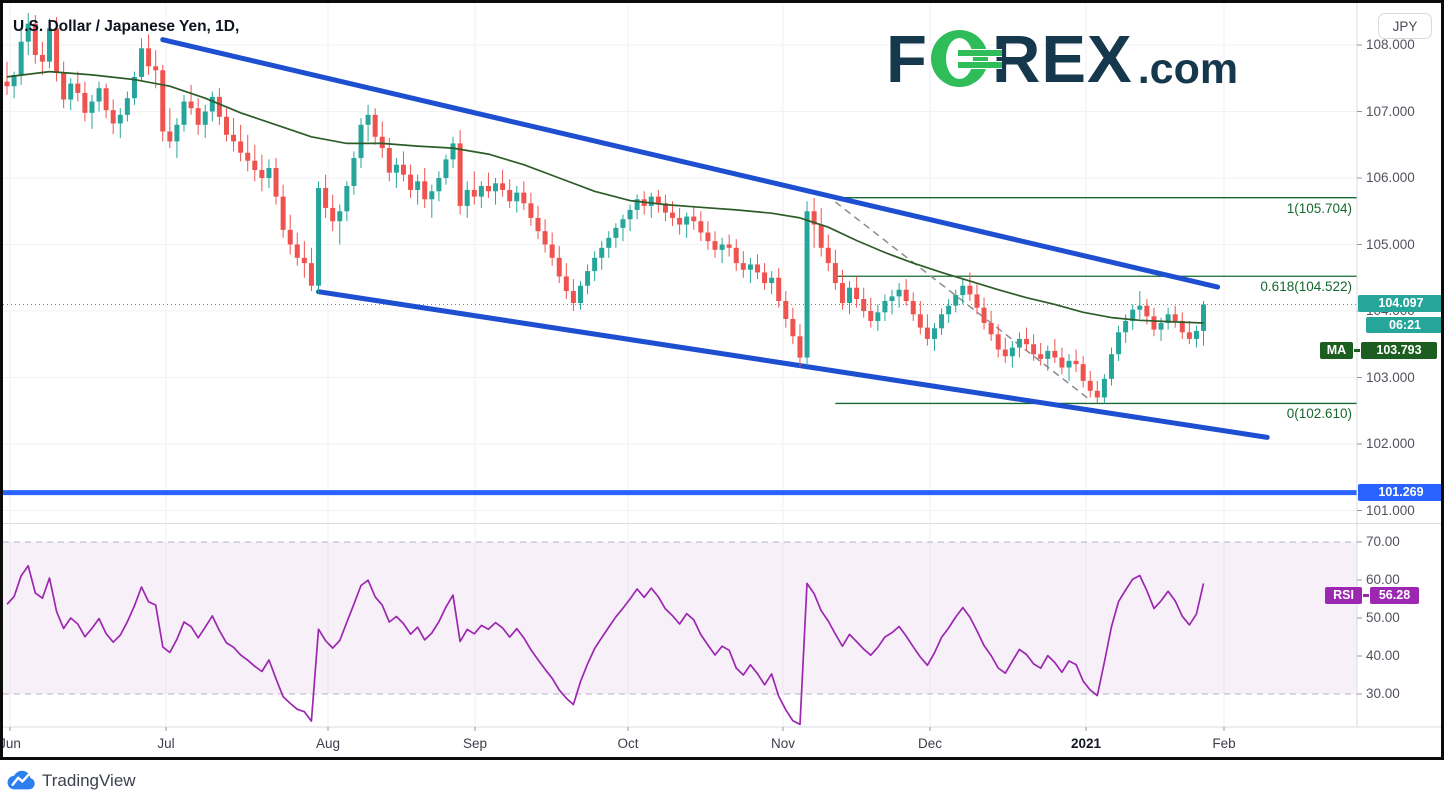  I want to click on time-axis-label: Dec, so click(930, 743).